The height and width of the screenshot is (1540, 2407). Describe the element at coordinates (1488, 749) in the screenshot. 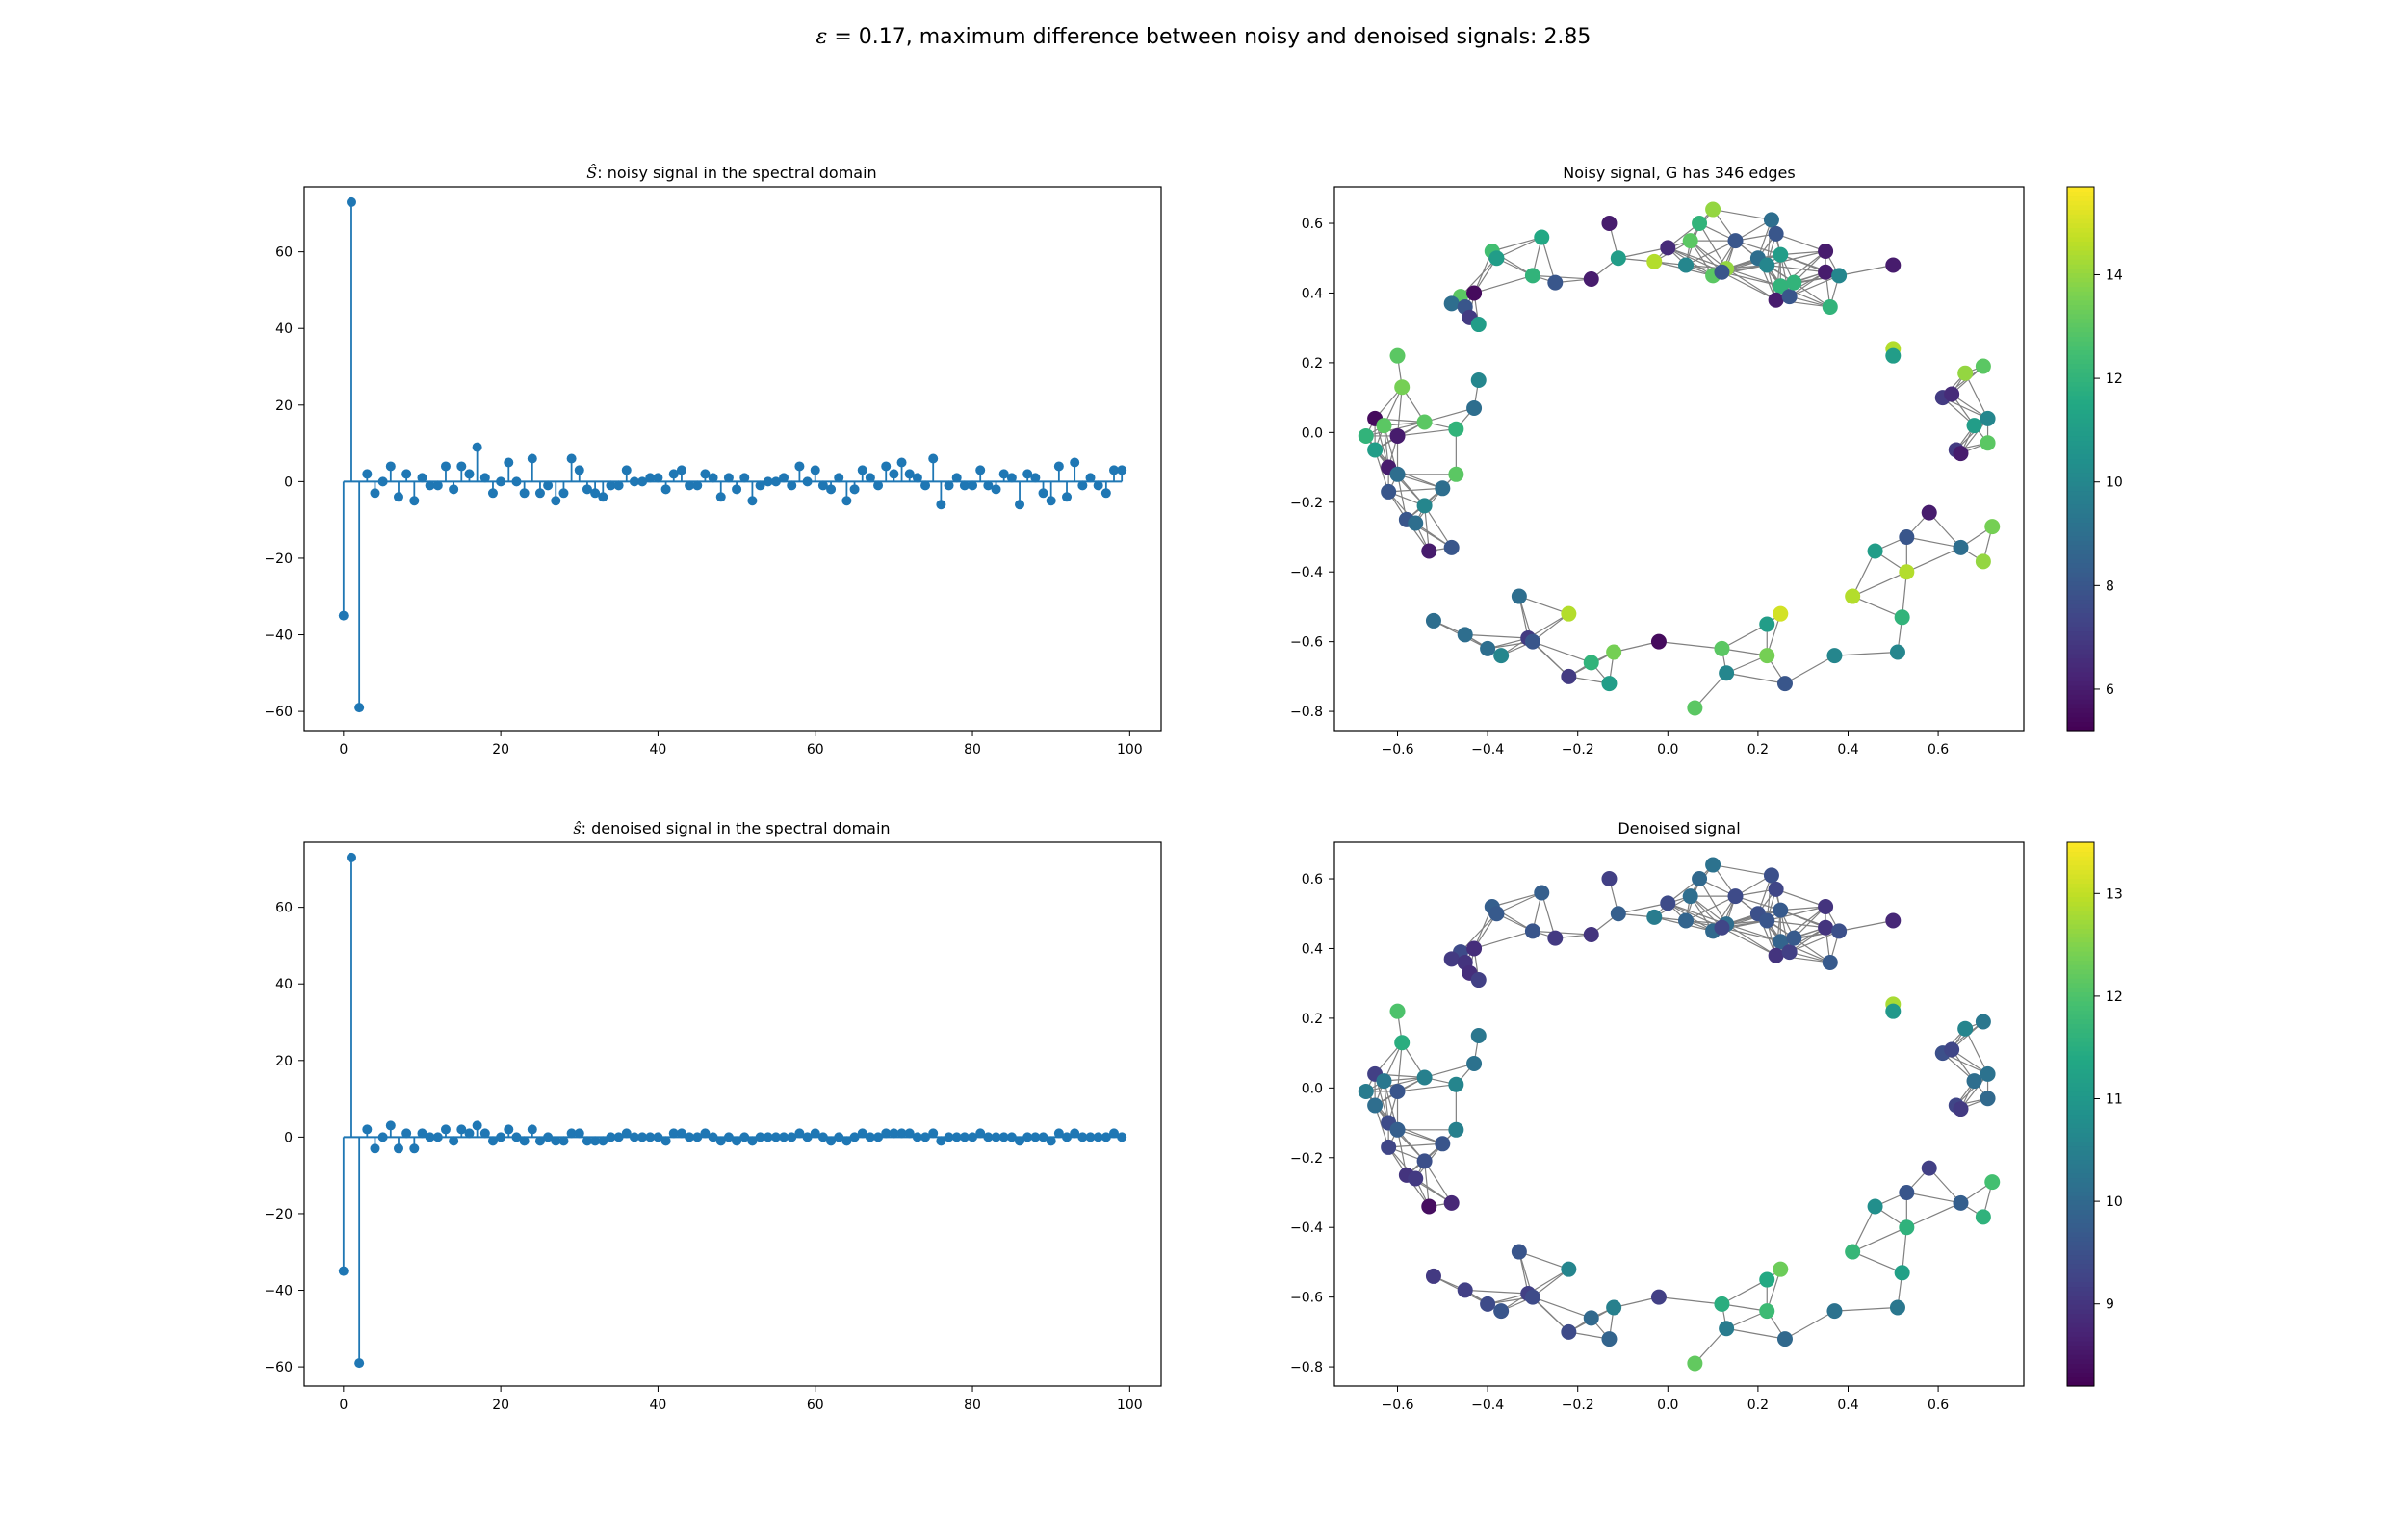

I see `noisy-graph-xtick-label: −0.4` at that location.